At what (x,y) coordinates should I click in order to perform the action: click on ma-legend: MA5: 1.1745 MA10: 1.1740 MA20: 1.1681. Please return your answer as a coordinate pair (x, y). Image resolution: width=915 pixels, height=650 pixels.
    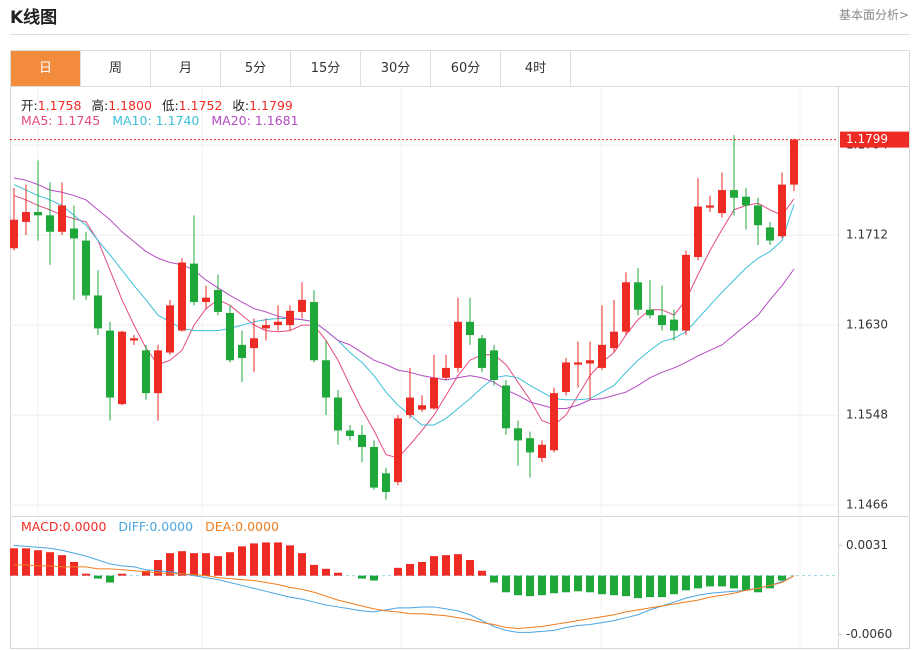
    Looking at the image, I should click on (160, 120).